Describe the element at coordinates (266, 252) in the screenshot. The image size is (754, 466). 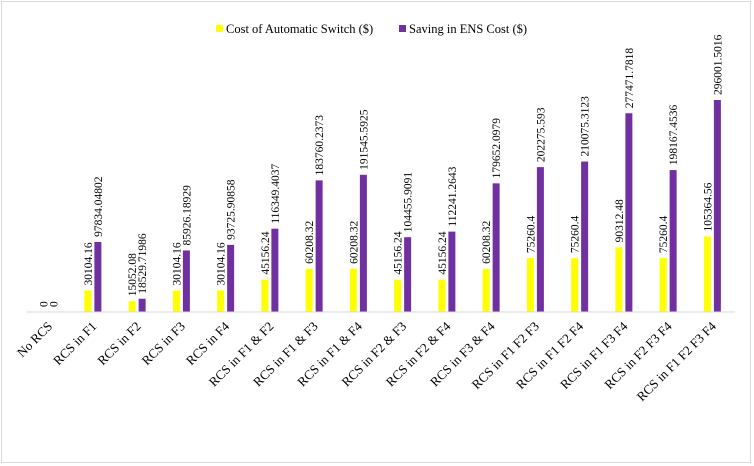
I see `value-label-cost-5: 45156.24` at that location.